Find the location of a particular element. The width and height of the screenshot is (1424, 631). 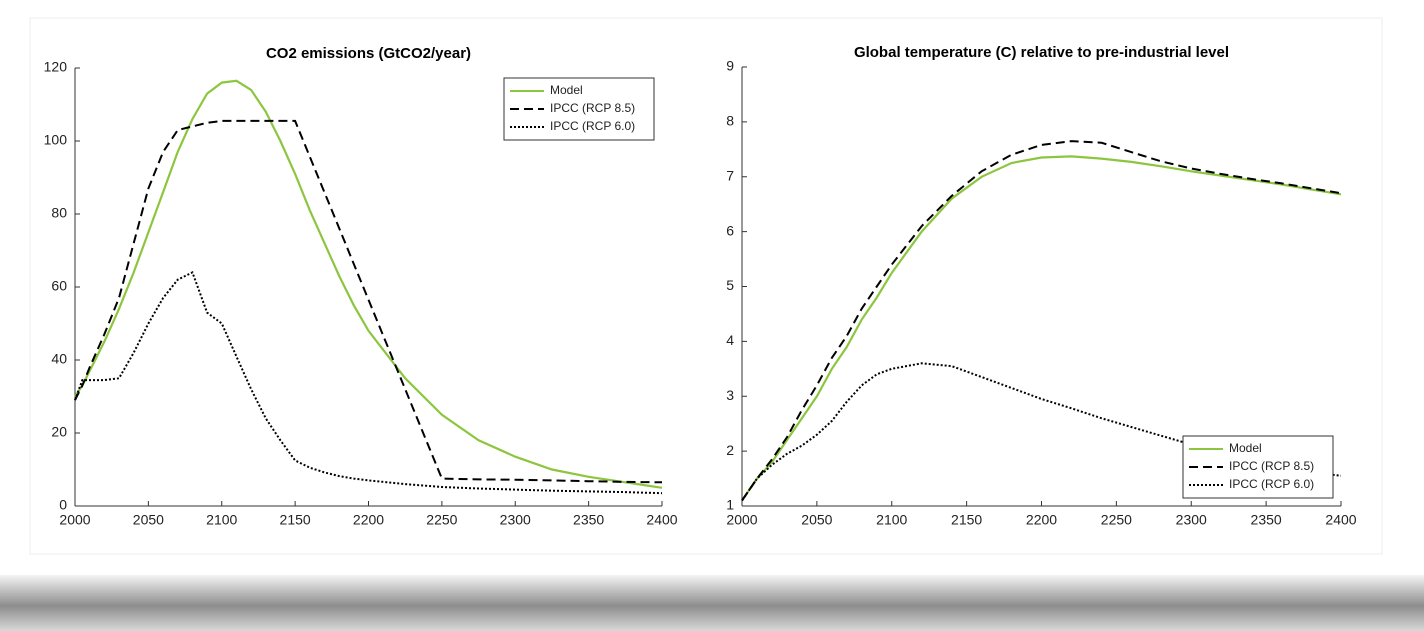

series-line is located at coordinates (368, 383).